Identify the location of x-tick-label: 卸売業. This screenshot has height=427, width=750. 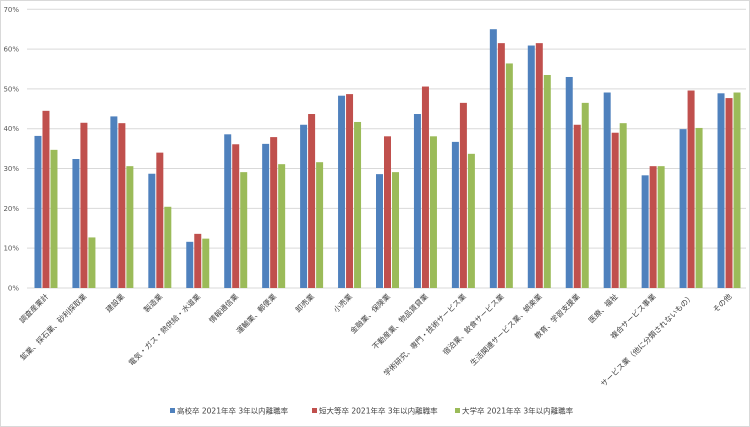
(304, 302).